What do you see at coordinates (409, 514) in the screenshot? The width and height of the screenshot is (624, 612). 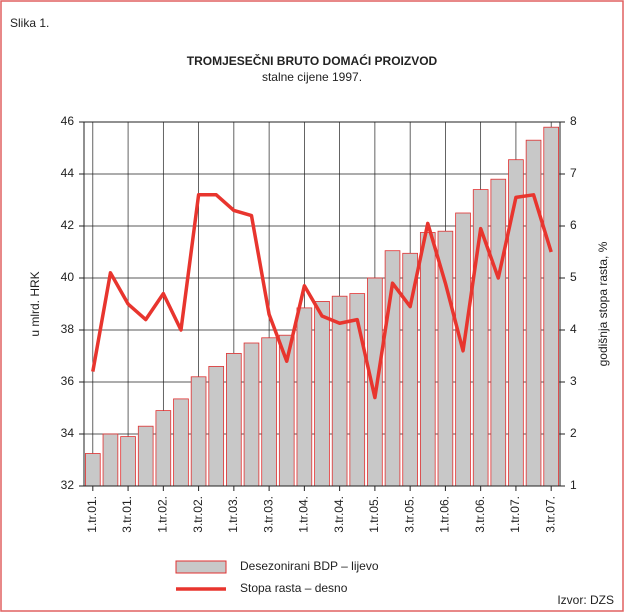 I see `x-tick-label: 3.tr.05.` at bounding box center [409, 514].